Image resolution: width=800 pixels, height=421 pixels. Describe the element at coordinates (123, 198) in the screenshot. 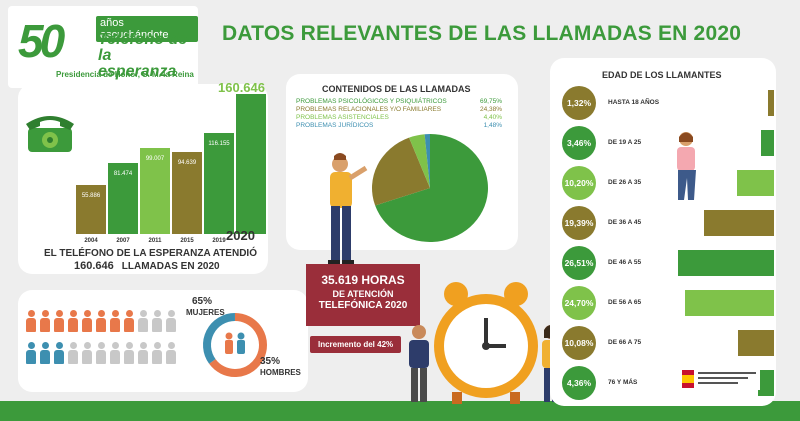

I see `calls-bar-2007` at that location.